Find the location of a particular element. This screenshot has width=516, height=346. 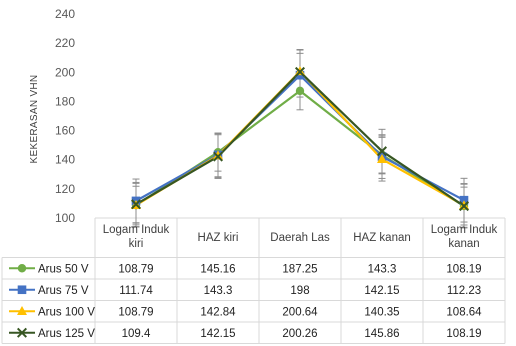

series-name: Arus 50 V is located at coordinates (63, 269).